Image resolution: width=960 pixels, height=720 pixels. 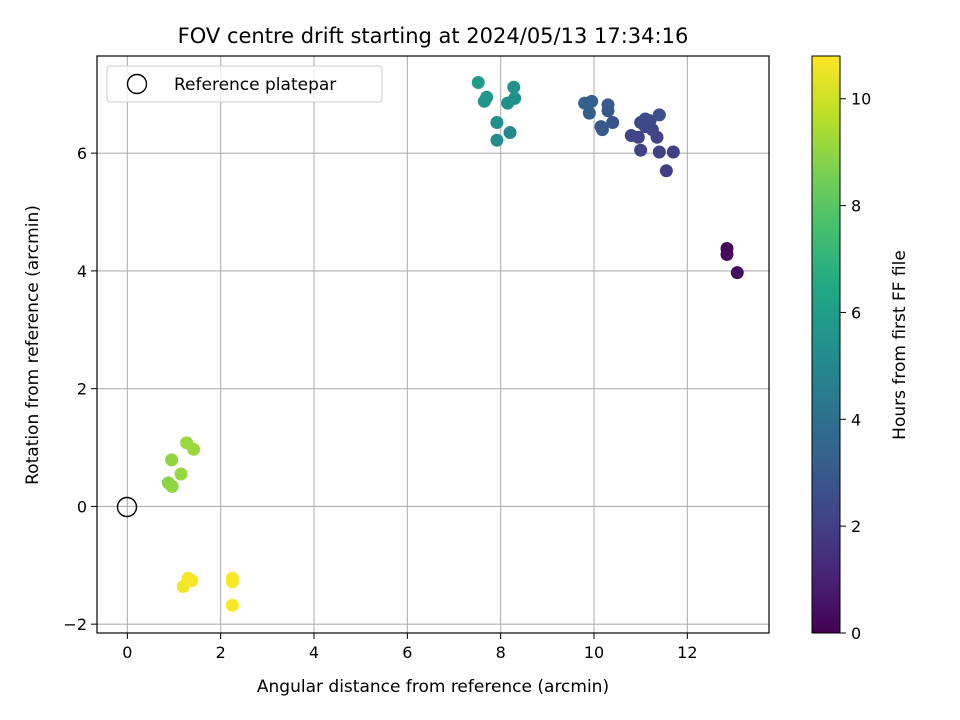 What do you see at coordinates (826, 344) in the screenshot?
I see `colorbar-gradient` at bounding box center [826, 344].